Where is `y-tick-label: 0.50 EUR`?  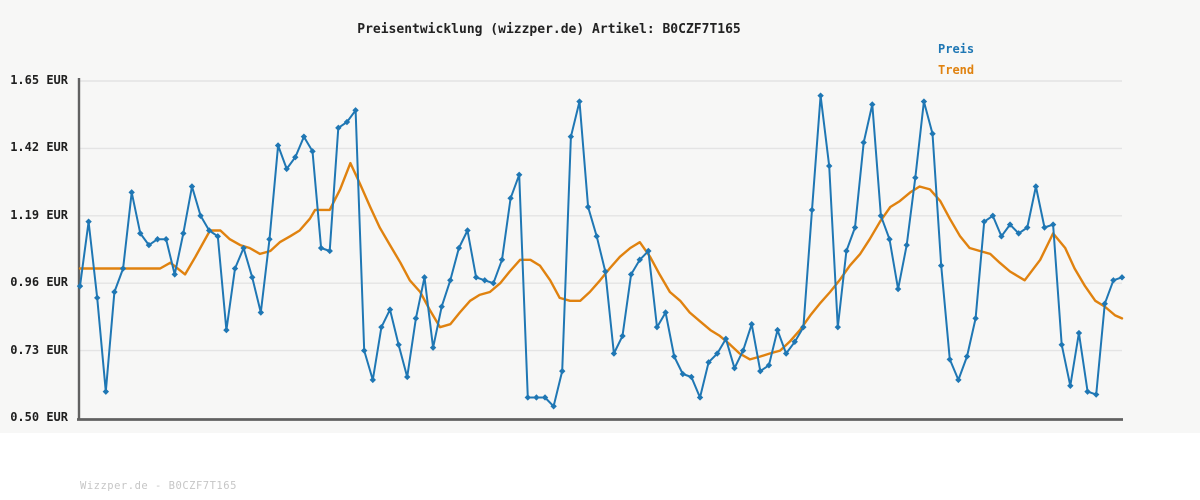 y-tick-label: 0.50 EUR is located at coordinates (39, 417).